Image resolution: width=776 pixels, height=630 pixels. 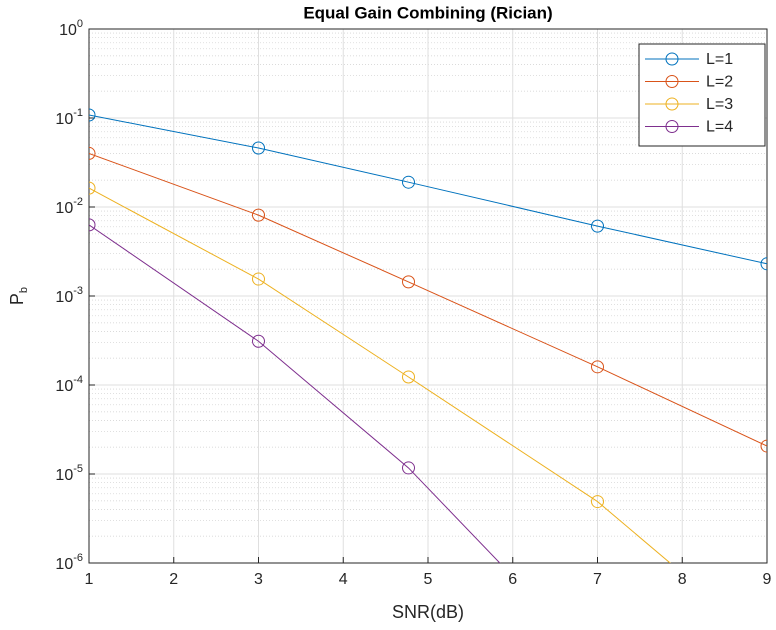 I want to click on y-axis-label: Pb, so click(x=18, y=296).